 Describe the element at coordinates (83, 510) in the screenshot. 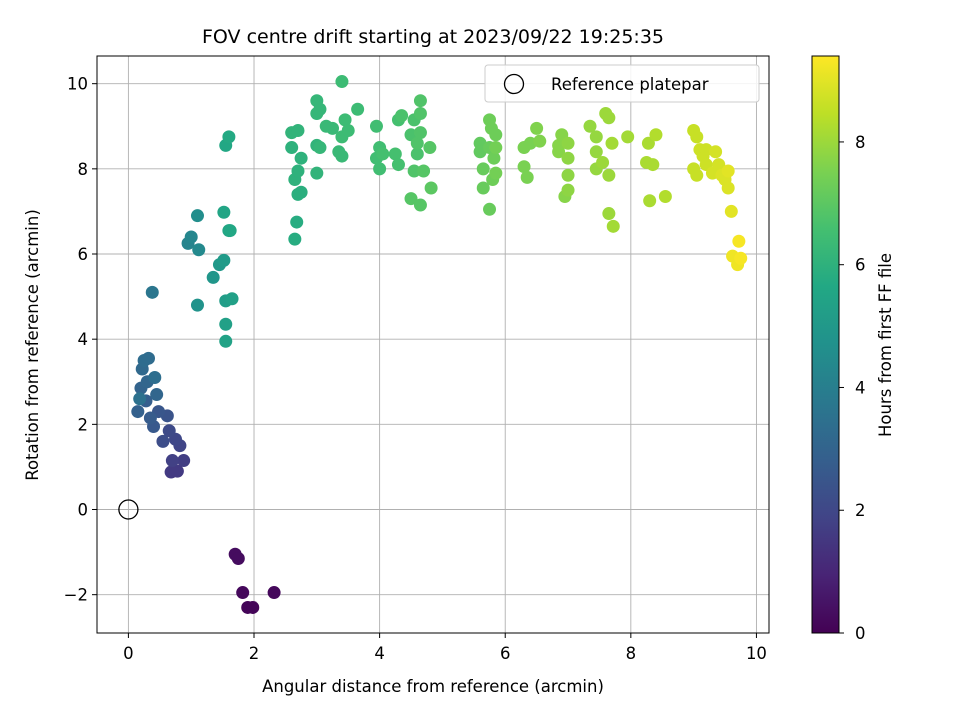

I see `y-tick-label: 0` at that location.